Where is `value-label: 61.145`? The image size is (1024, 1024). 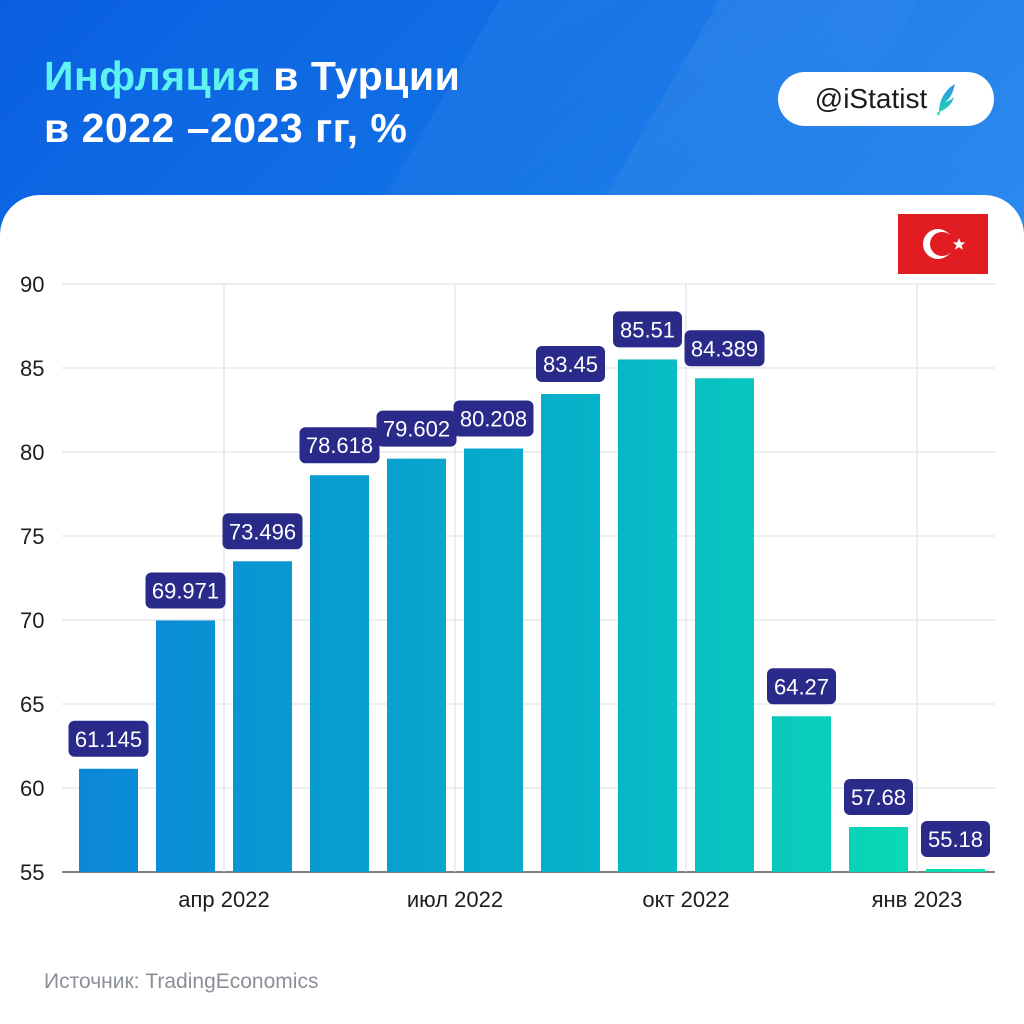 value-label: 61.145 is located at coordinates (108, 739).